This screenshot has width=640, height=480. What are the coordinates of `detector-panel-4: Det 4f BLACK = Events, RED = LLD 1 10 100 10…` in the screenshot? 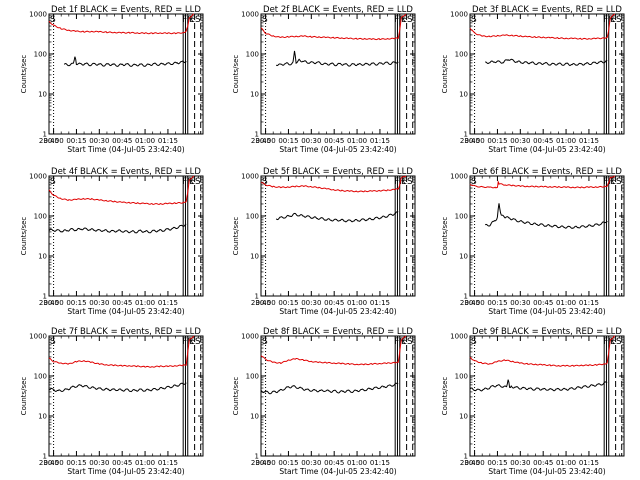 It's located at (112, 241).